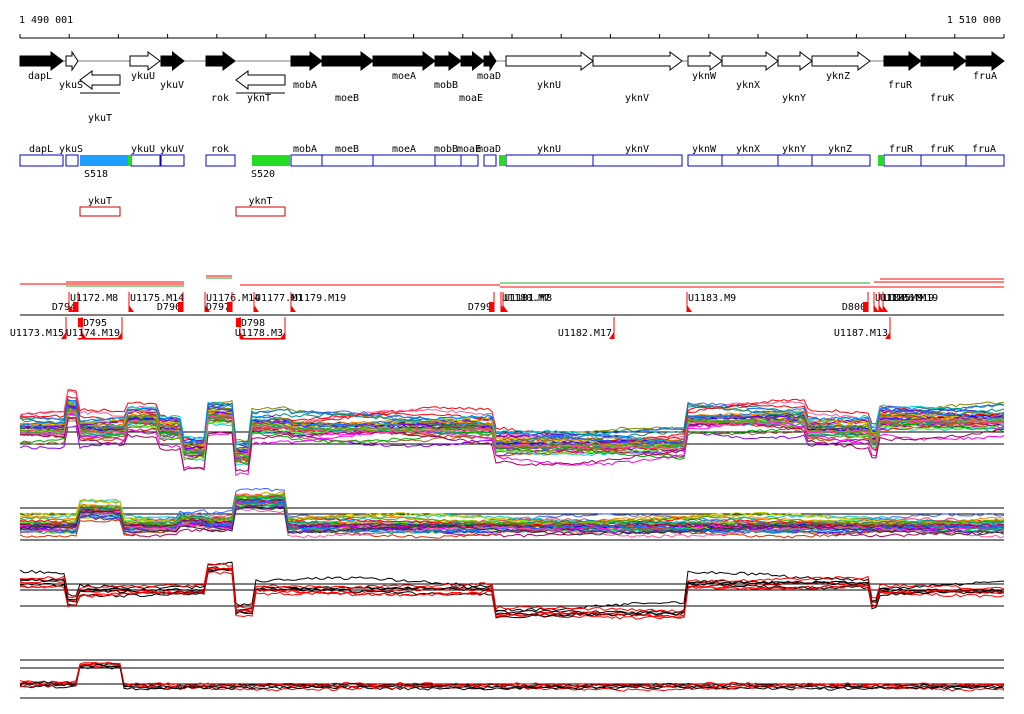 This screenshot has width=1024, height=714. What do you see at coordinates (145, 61) in the screenshot?
I see `gene-arrow-ykuU` at bounding box center [145, 61].